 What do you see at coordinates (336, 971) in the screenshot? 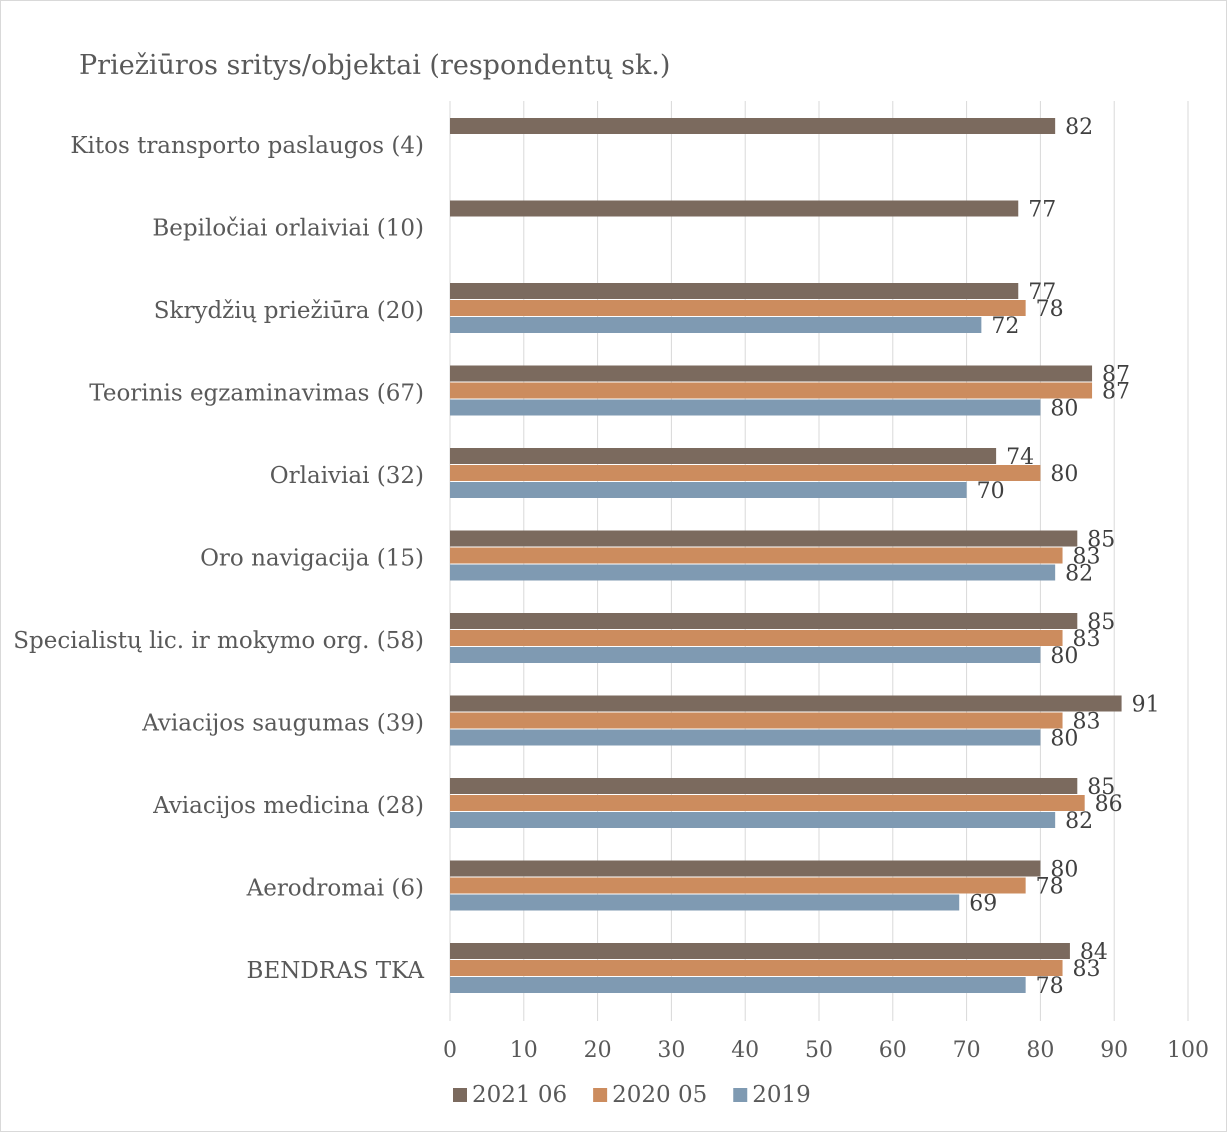
I see `category-label: BENDRAS TKA` at bounding box center [336, 971].